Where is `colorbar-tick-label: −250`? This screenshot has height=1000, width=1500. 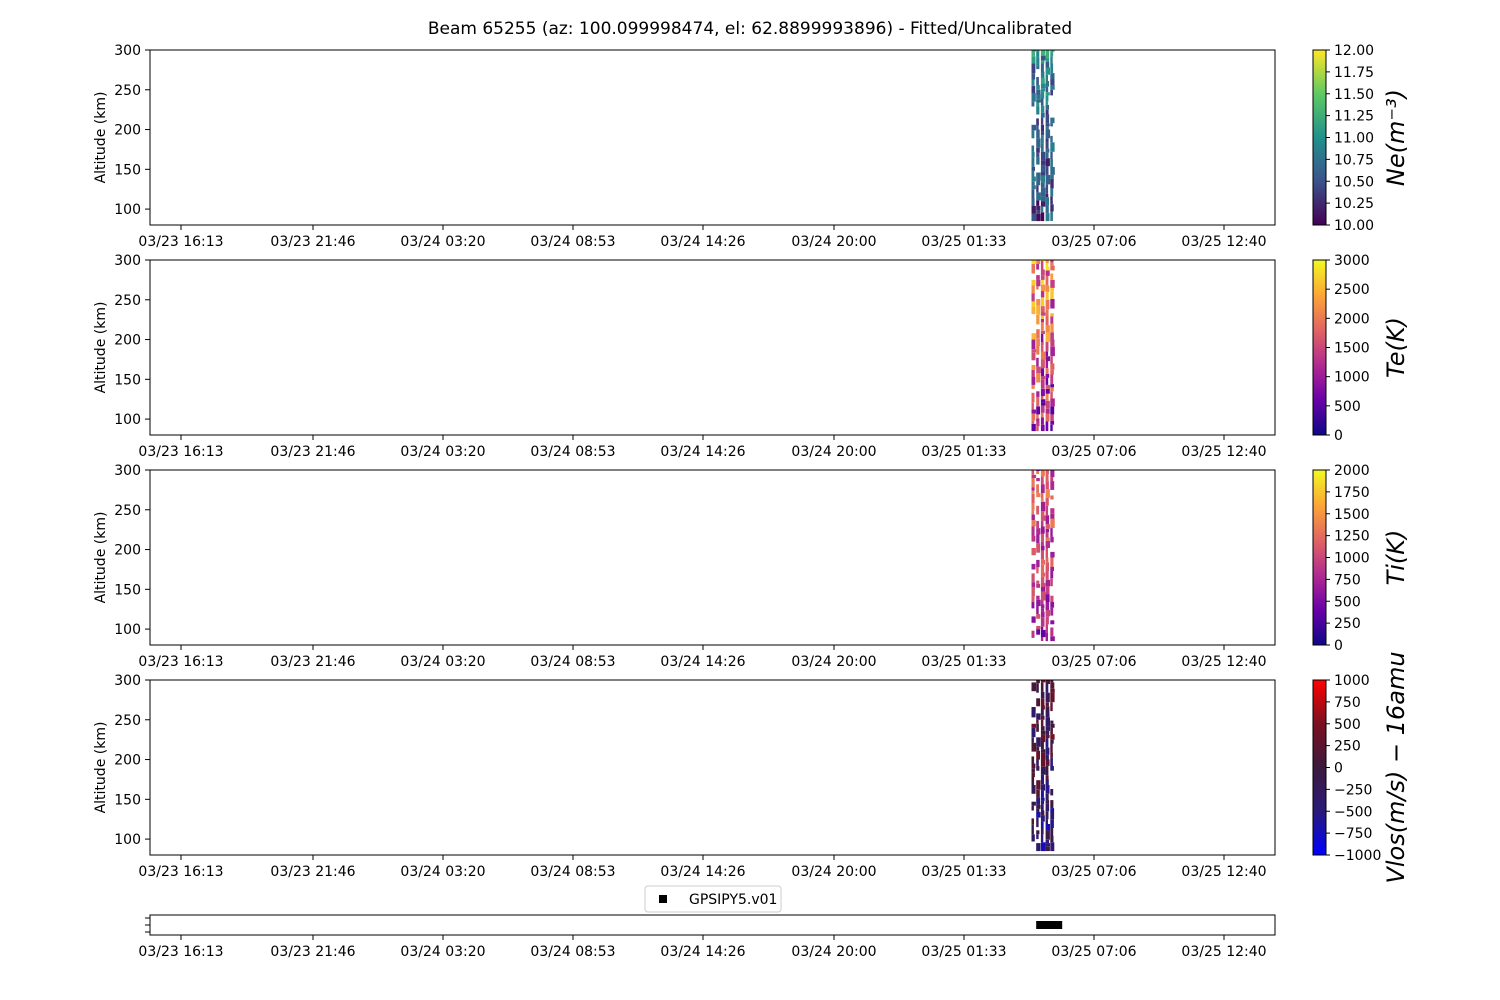 colorbar-tick-label: −250 is located at coordinates (1353, 790).